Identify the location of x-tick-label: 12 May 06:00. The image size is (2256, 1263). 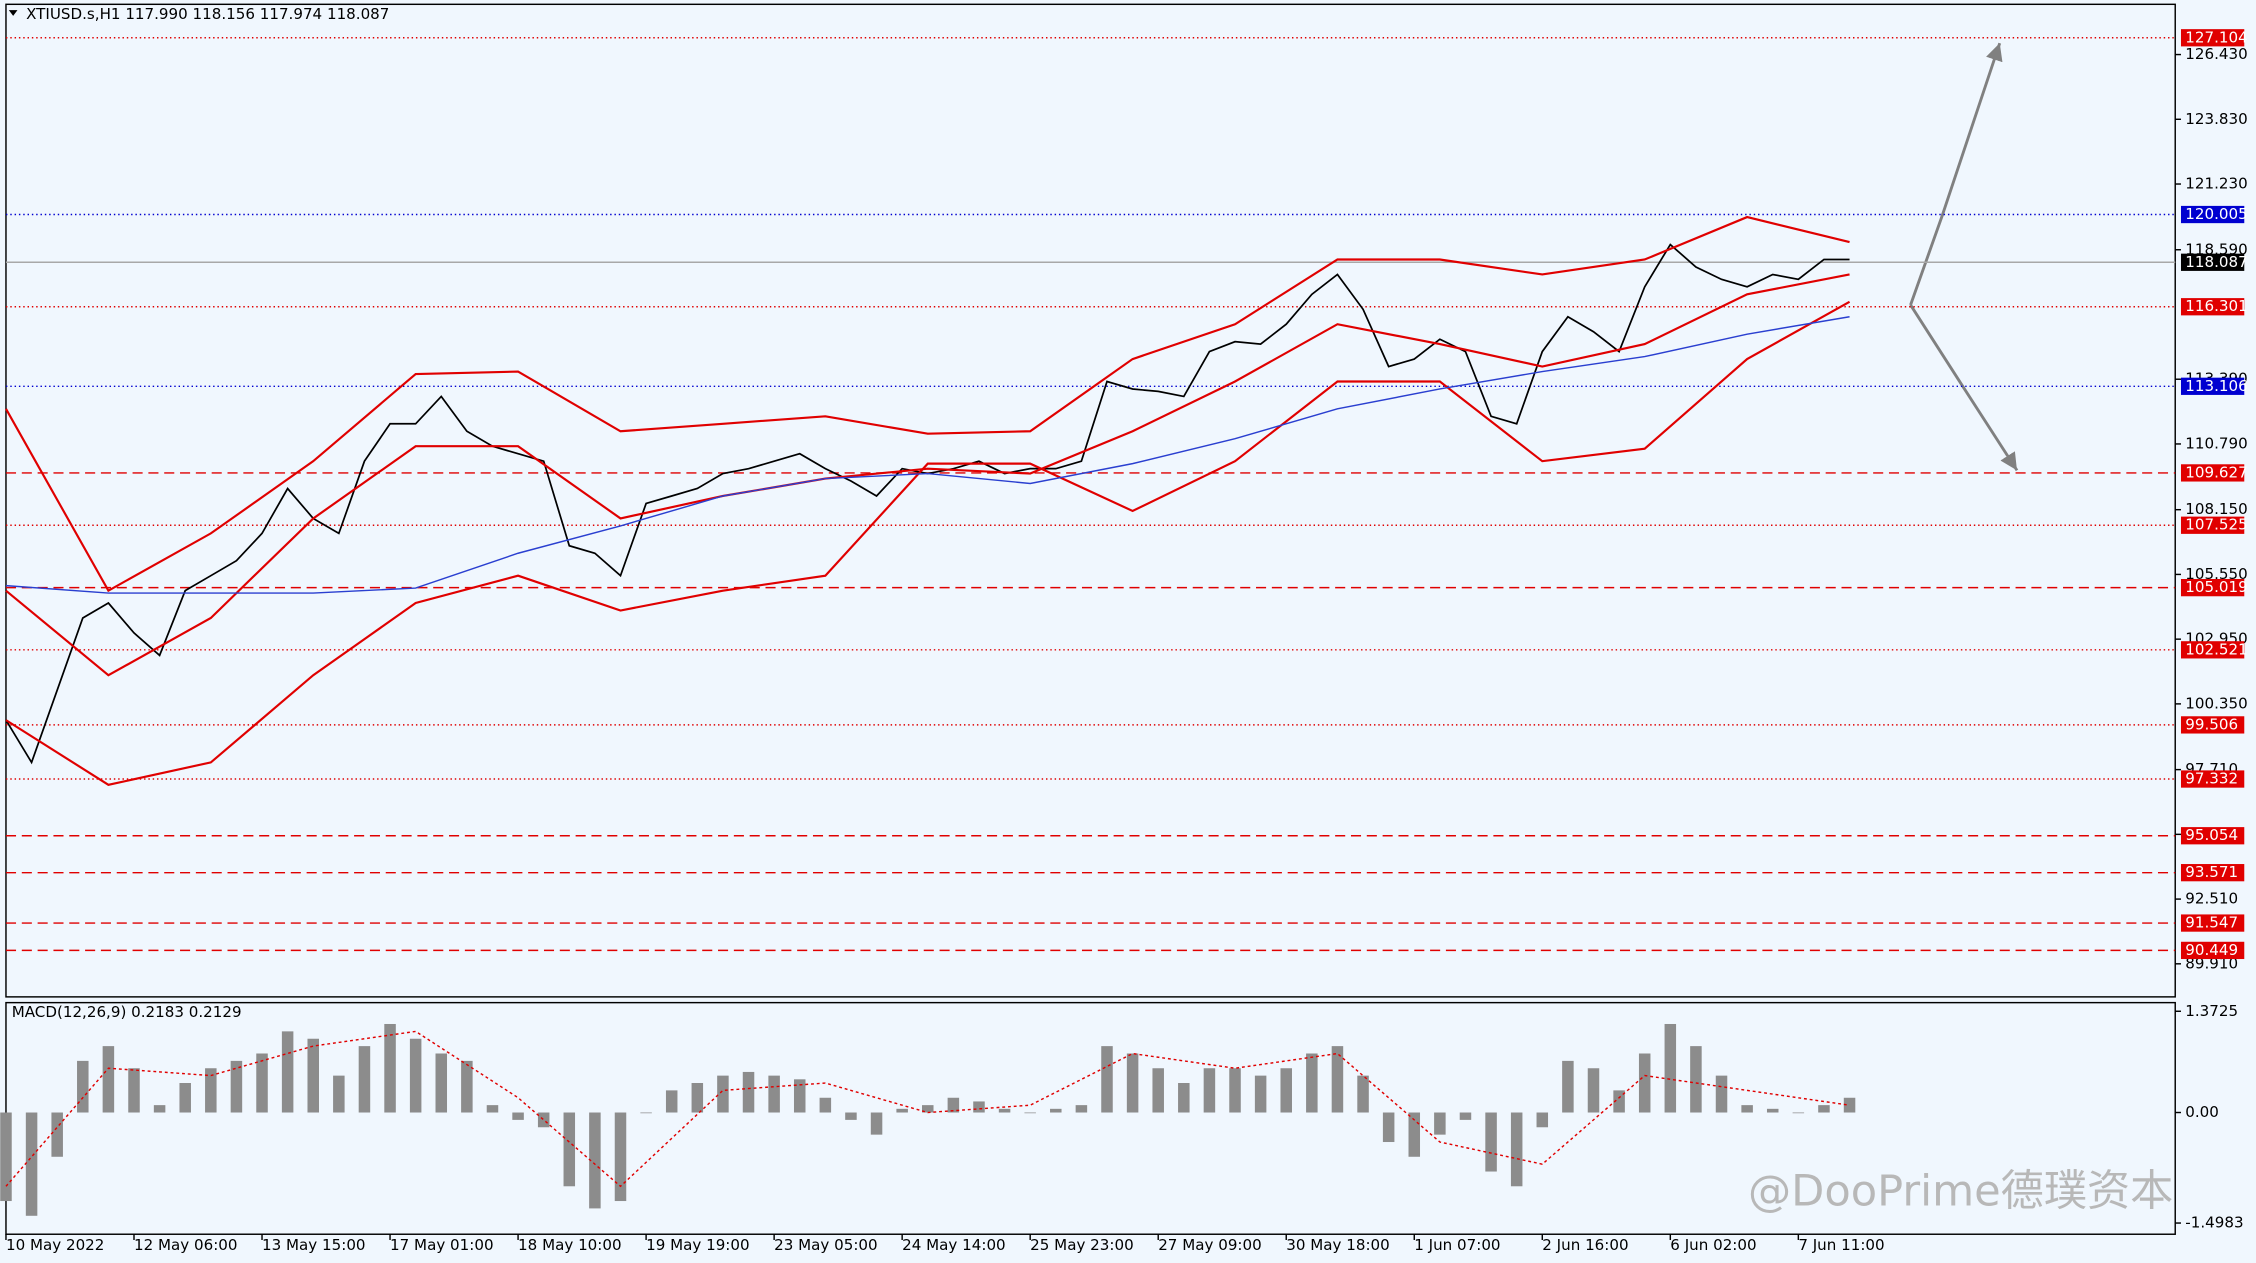
(186, 1245).